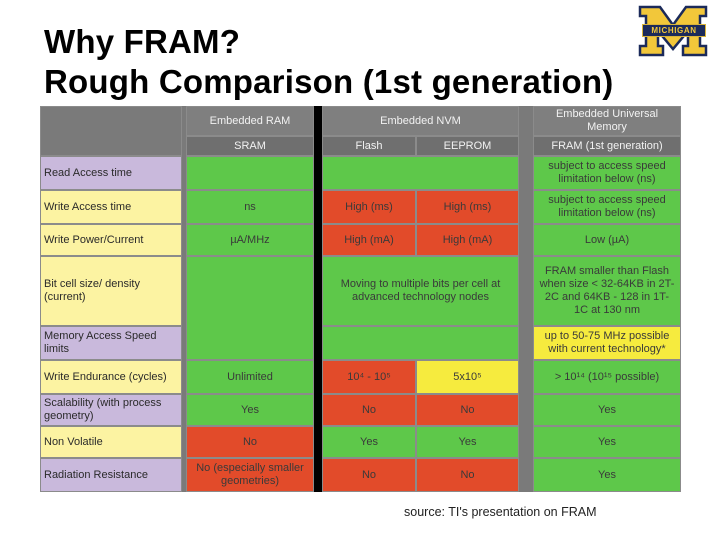  I want to click on group-header-embedded-ram: Embedded RAM, so click(250, 121).